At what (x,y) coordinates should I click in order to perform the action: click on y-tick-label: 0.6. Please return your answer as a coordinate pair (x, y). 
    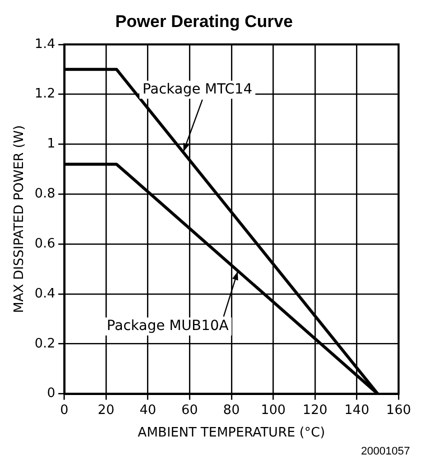
    Looking at the image, I should click on (45, 244).